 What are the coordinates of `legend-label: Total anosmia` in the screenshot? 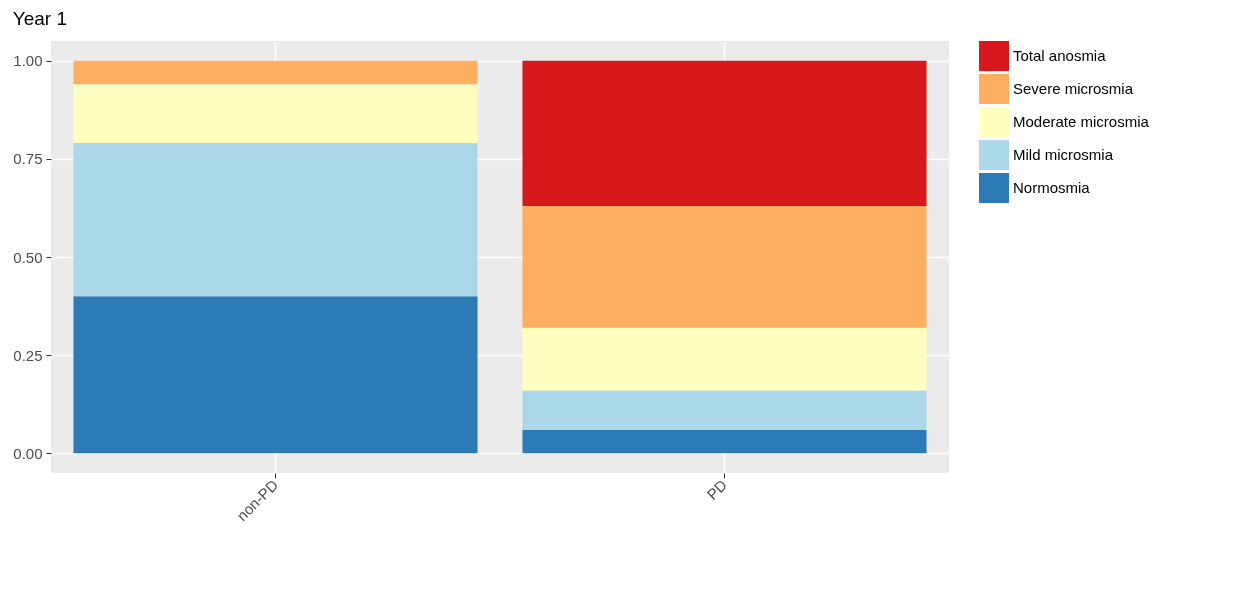 It's located at (1060, 55).